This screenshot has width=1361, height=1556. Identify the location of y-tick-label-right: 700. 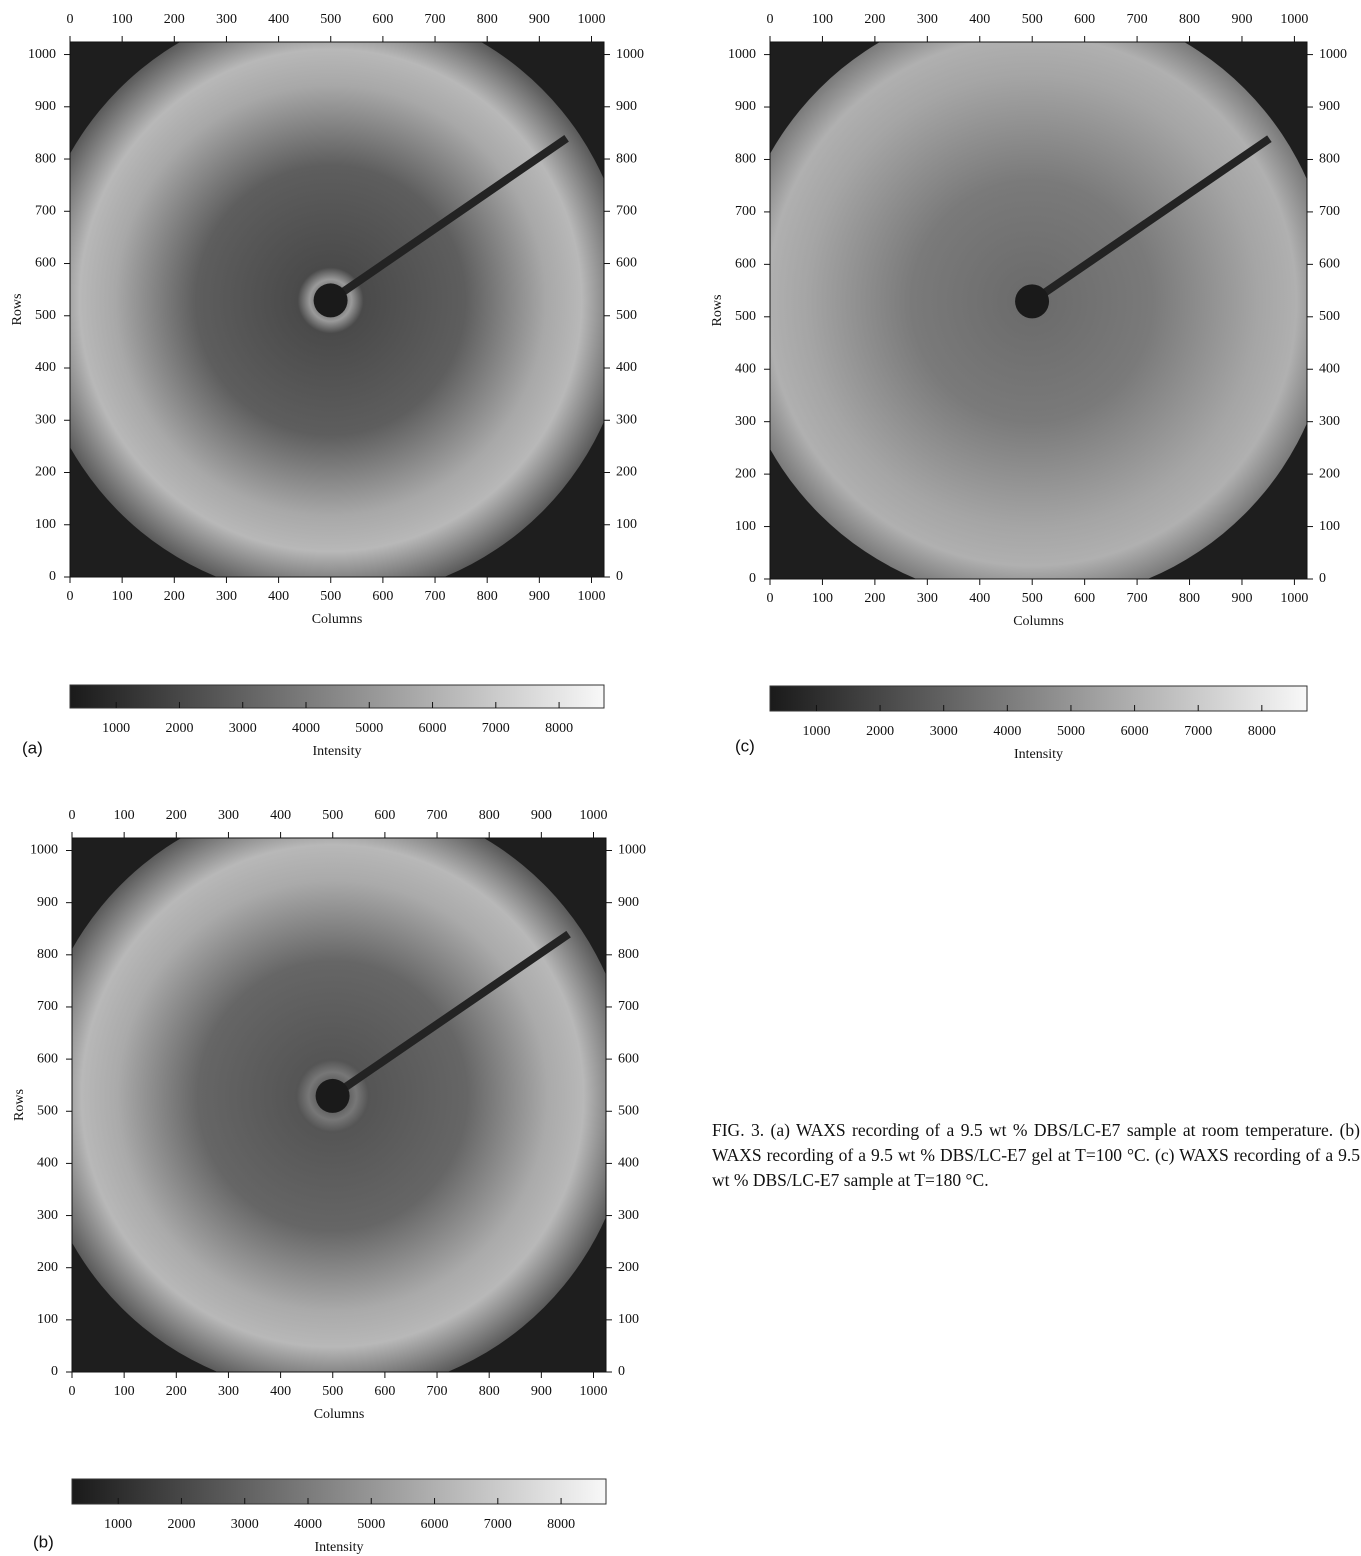
(628, 1006).